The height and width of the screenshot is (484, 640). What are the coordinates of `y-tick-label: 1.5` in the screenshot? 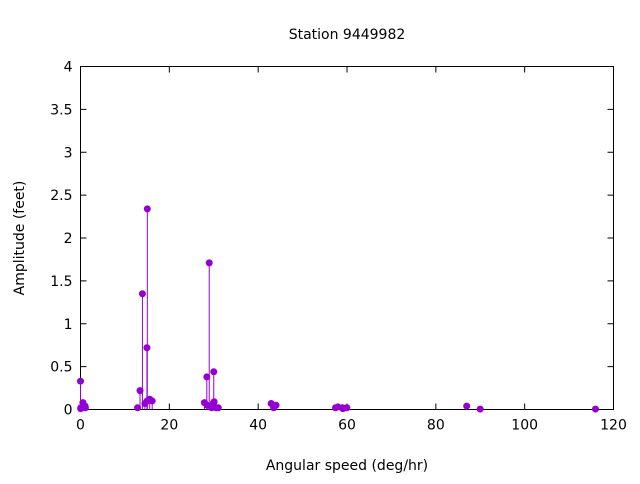 It's located at (61, 282).